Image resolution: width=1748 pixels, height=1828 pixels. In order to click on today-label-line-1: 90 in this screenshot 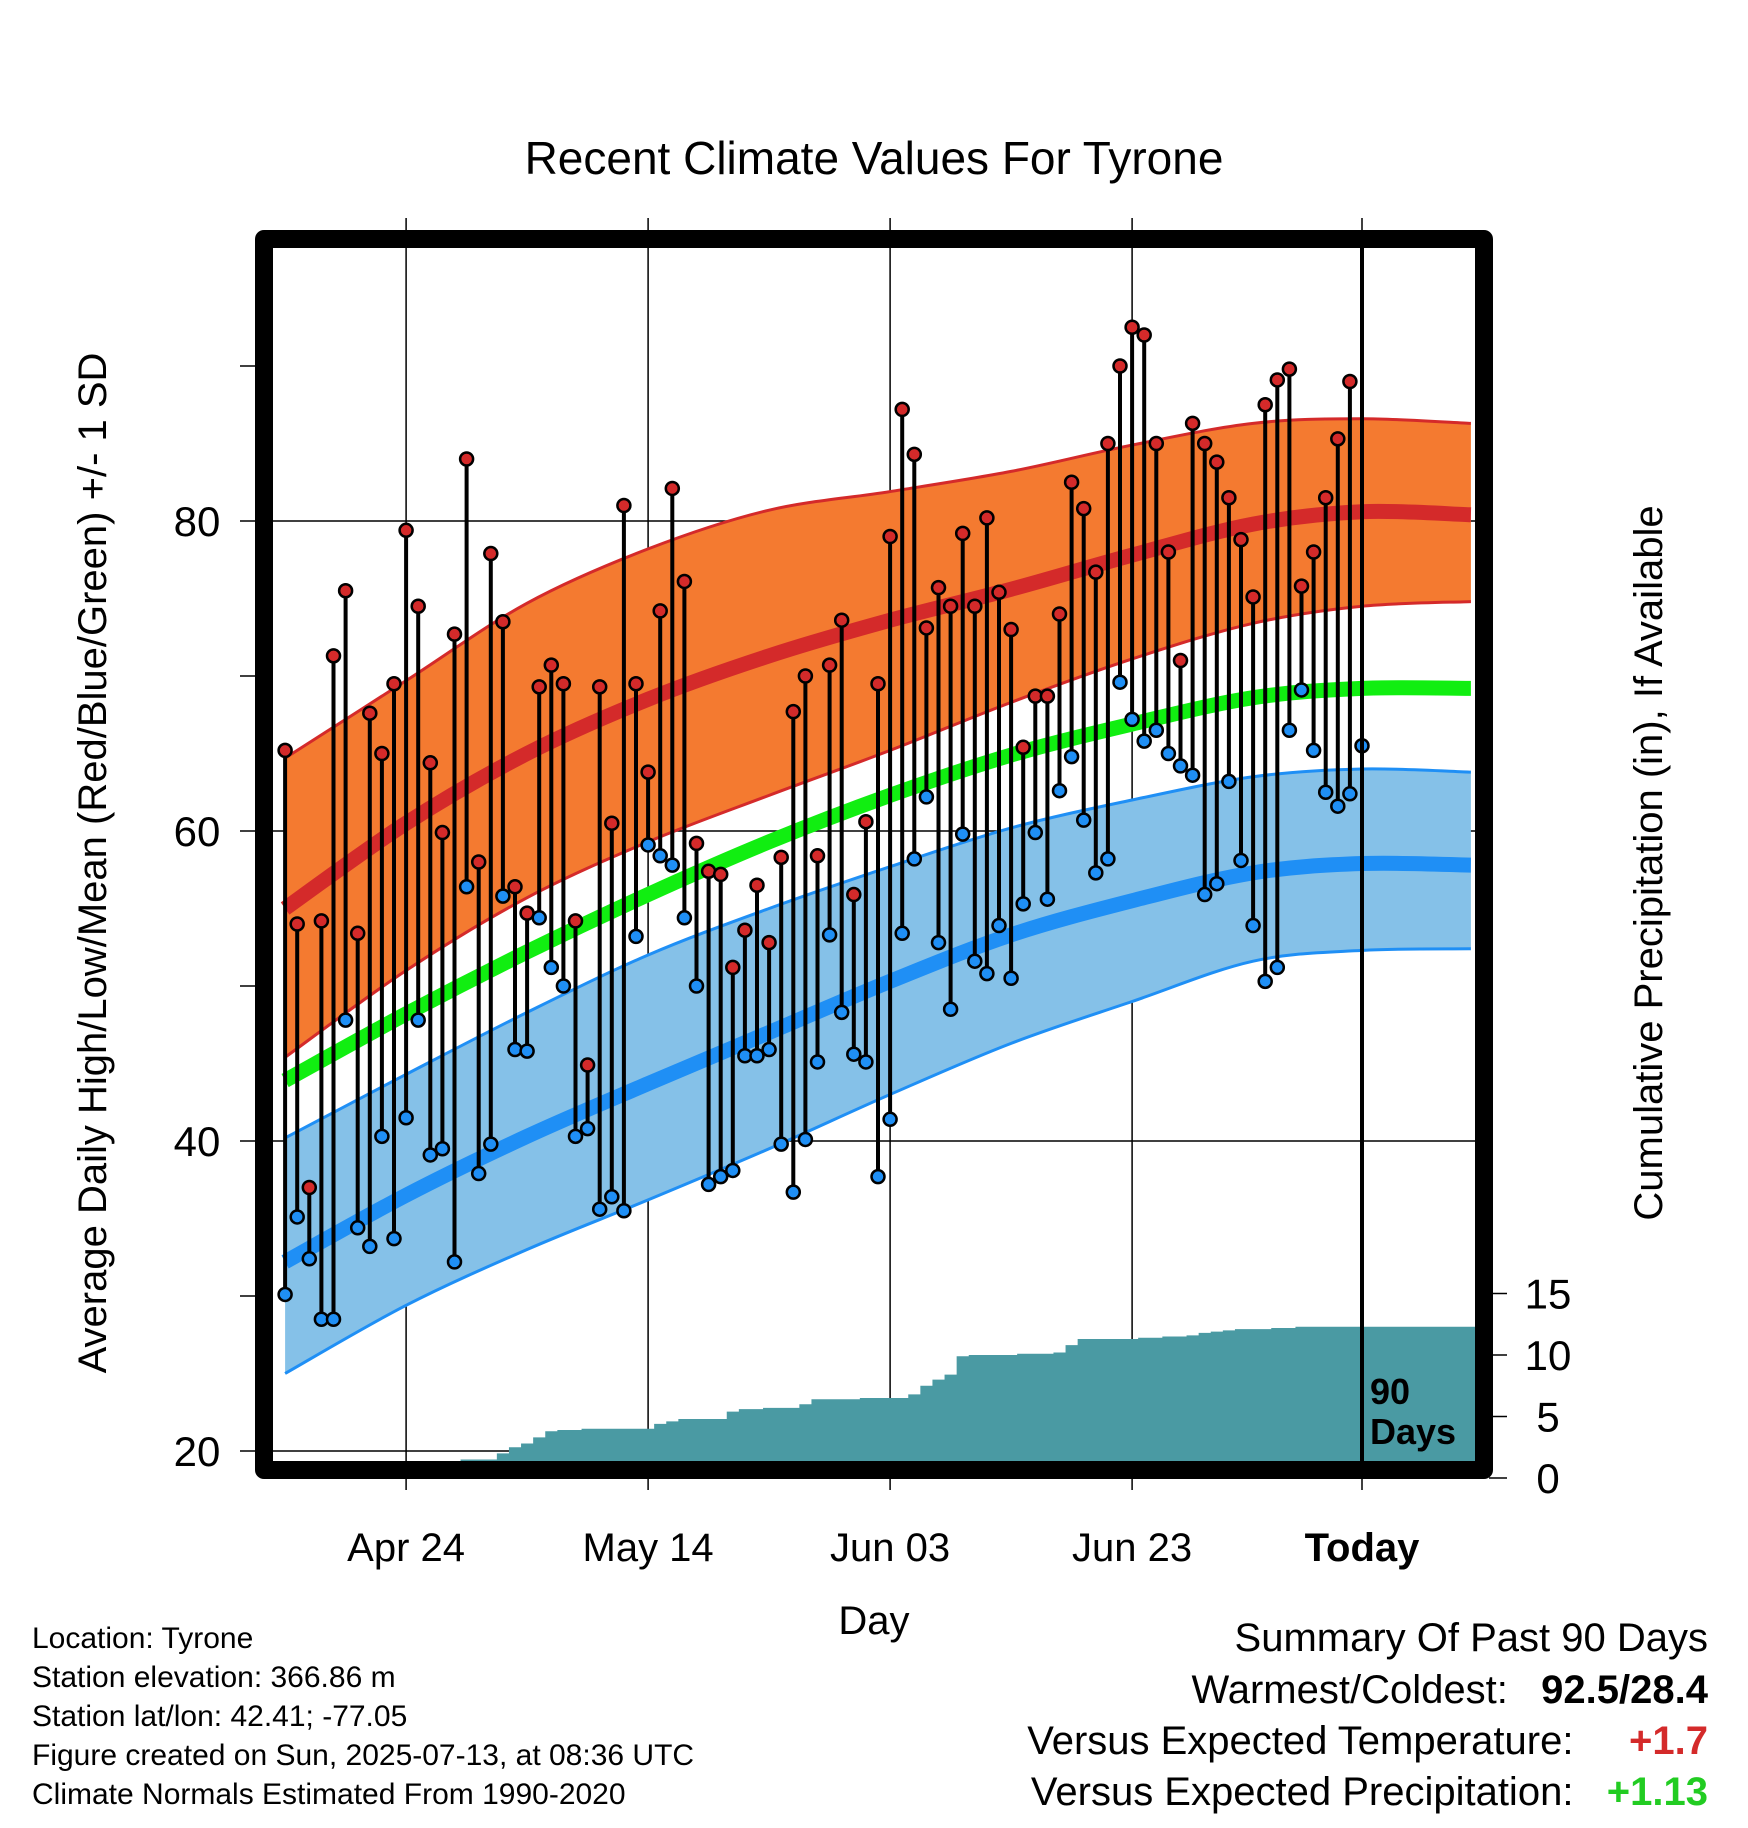, I will do `click(1390, 1391)`.